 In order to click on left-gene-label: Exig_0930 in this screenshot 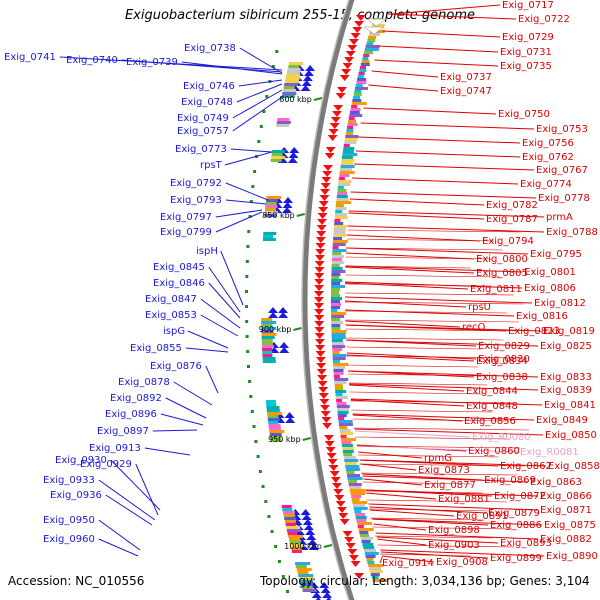, I will do `click(81, 460)`.